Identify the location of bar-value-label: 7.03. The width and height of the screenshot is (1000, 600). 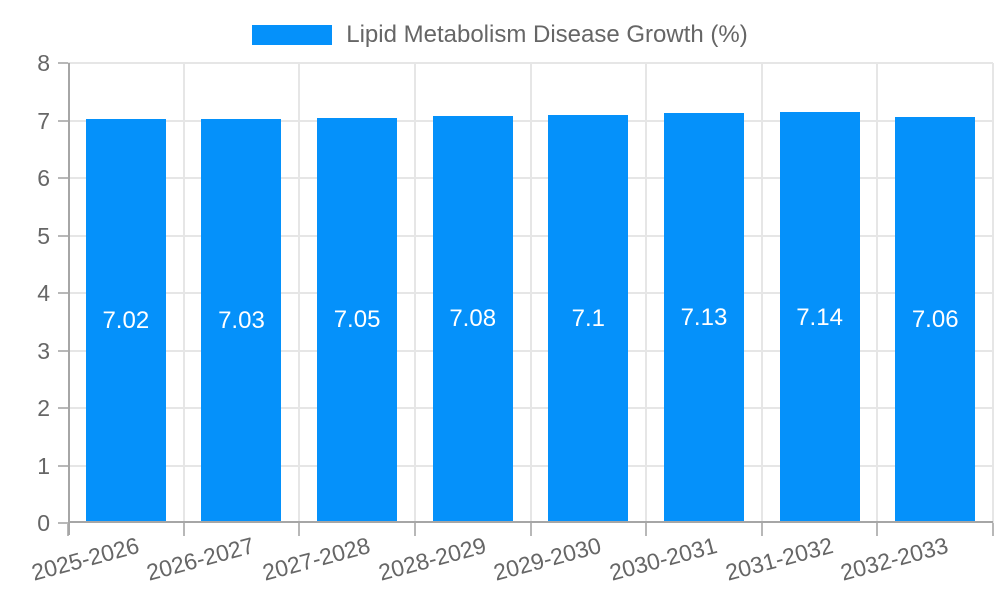
(241, 320).